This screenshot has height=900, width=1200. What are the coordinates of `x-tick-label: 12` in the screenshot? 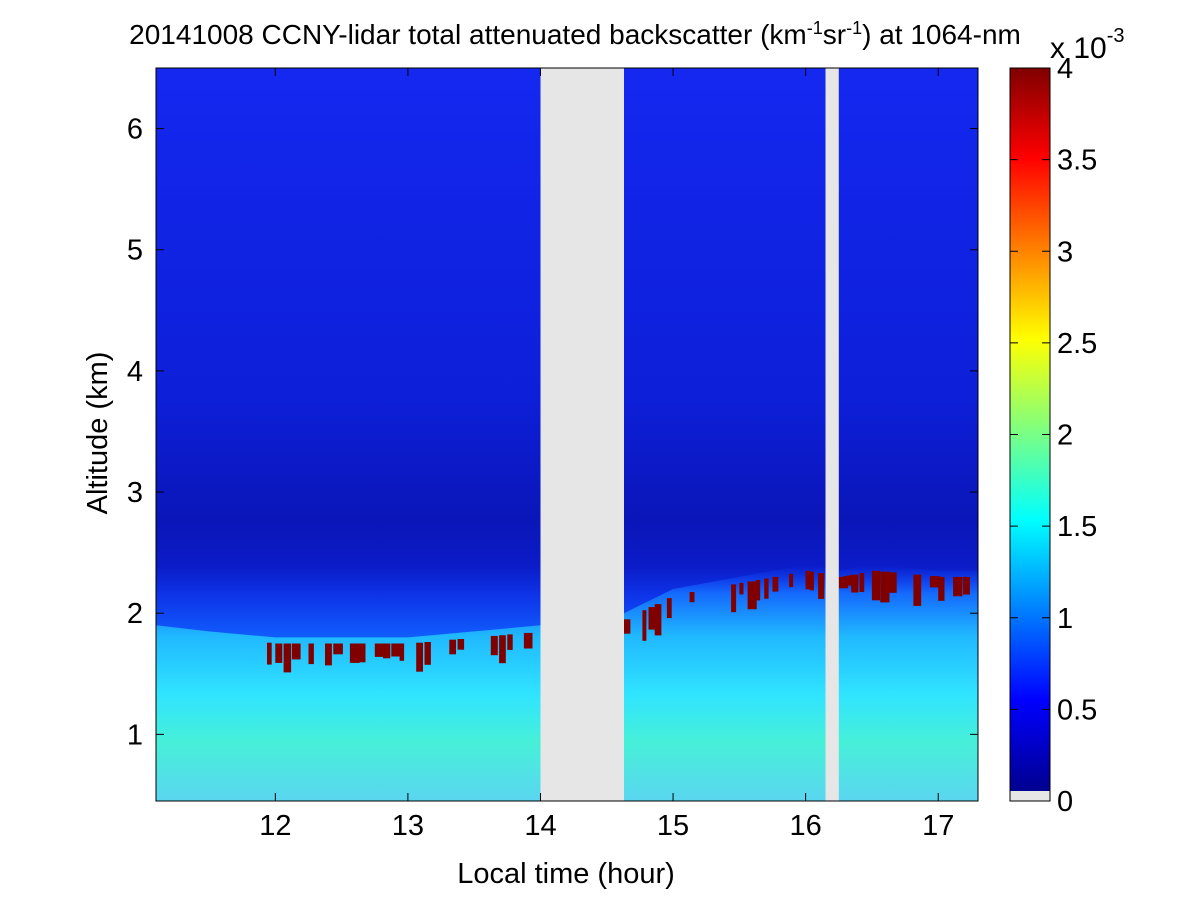 It's located at (275, 826).